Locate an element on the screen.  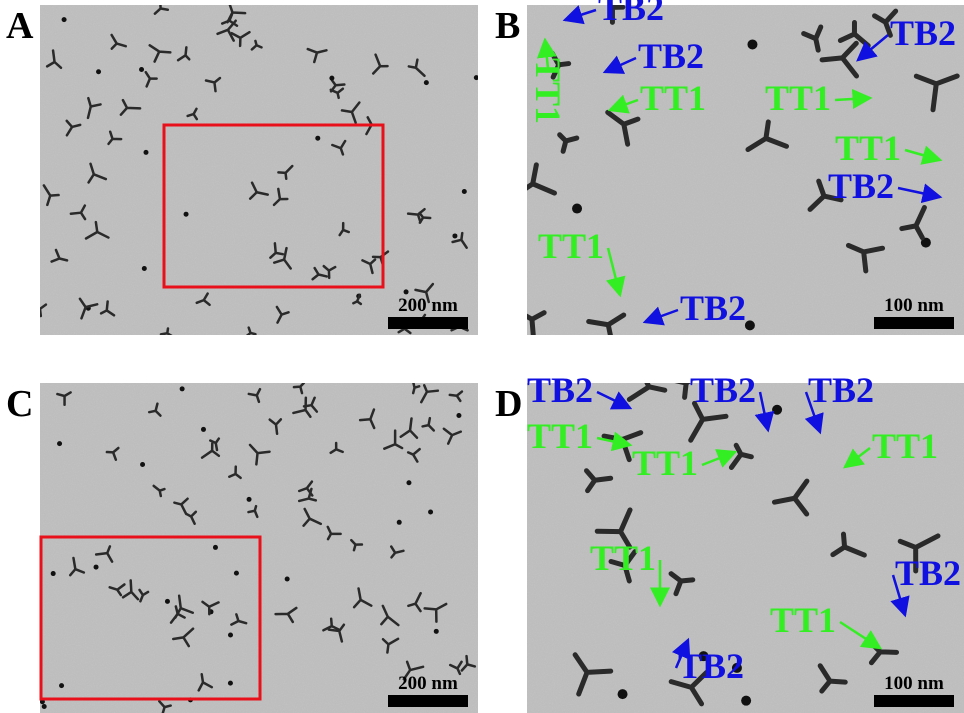
panel-letter: A is located at coordinates (20, 26).